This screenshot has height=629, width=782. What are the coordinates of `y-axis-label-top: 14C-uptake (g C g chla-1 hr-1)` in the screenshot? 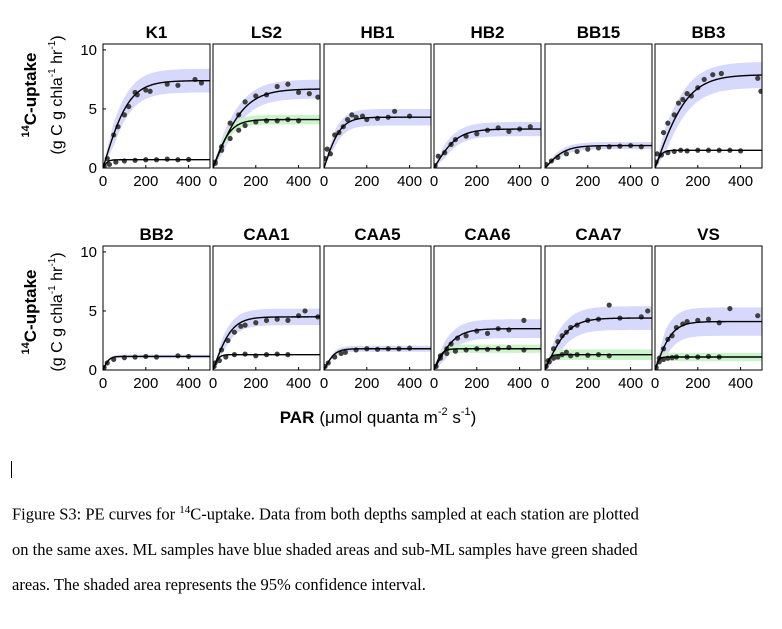 It's located at (43, 94).